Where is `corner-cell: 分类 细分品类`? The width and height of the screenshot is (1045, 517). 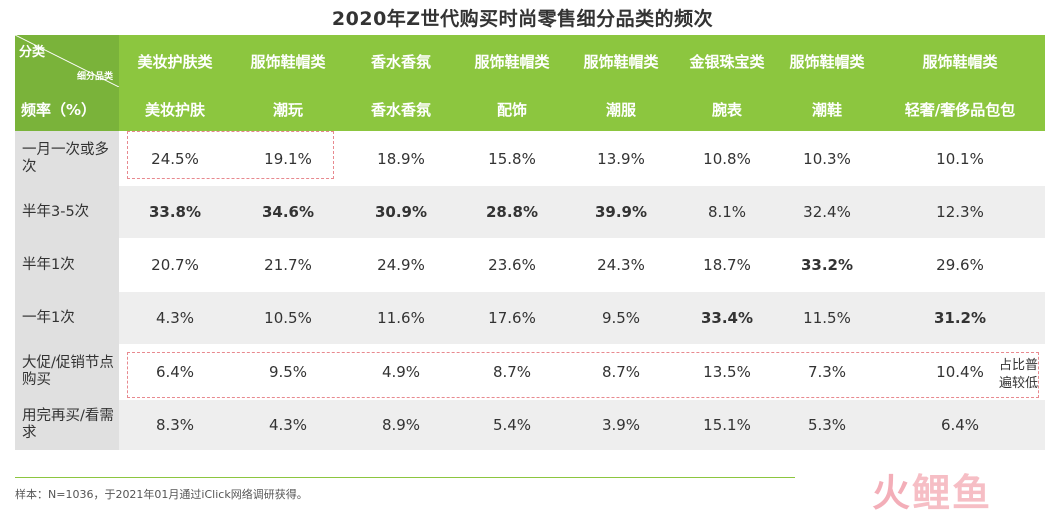 corner-cell: 分类 细分品类 is located at coordinates (67, 61).